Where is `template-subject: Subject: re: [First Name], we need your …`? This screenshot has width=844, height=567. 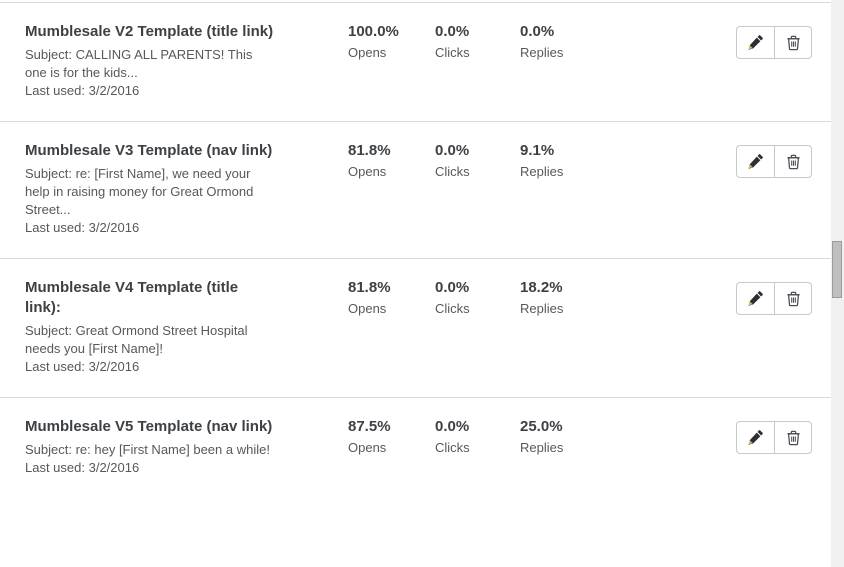 template-subject: Subject: re: [First Name], we need your … is located at coordinates (139, 191).